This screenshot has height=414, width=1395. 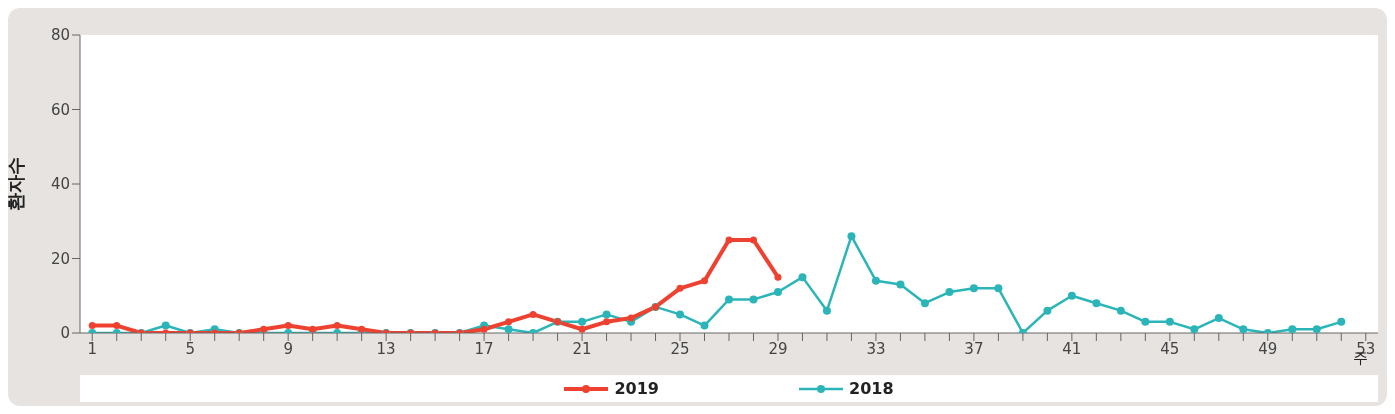 I want to click on x-tick-label: 37, so click(x=974, y=348).